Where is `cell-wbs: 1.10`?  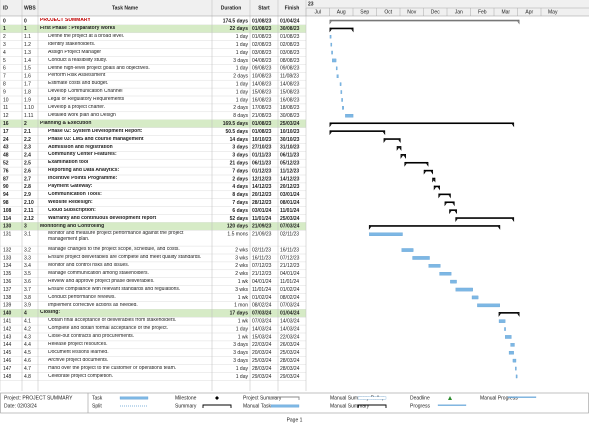 cell-wbs: 1.10 is located at coordinates (29, 108).